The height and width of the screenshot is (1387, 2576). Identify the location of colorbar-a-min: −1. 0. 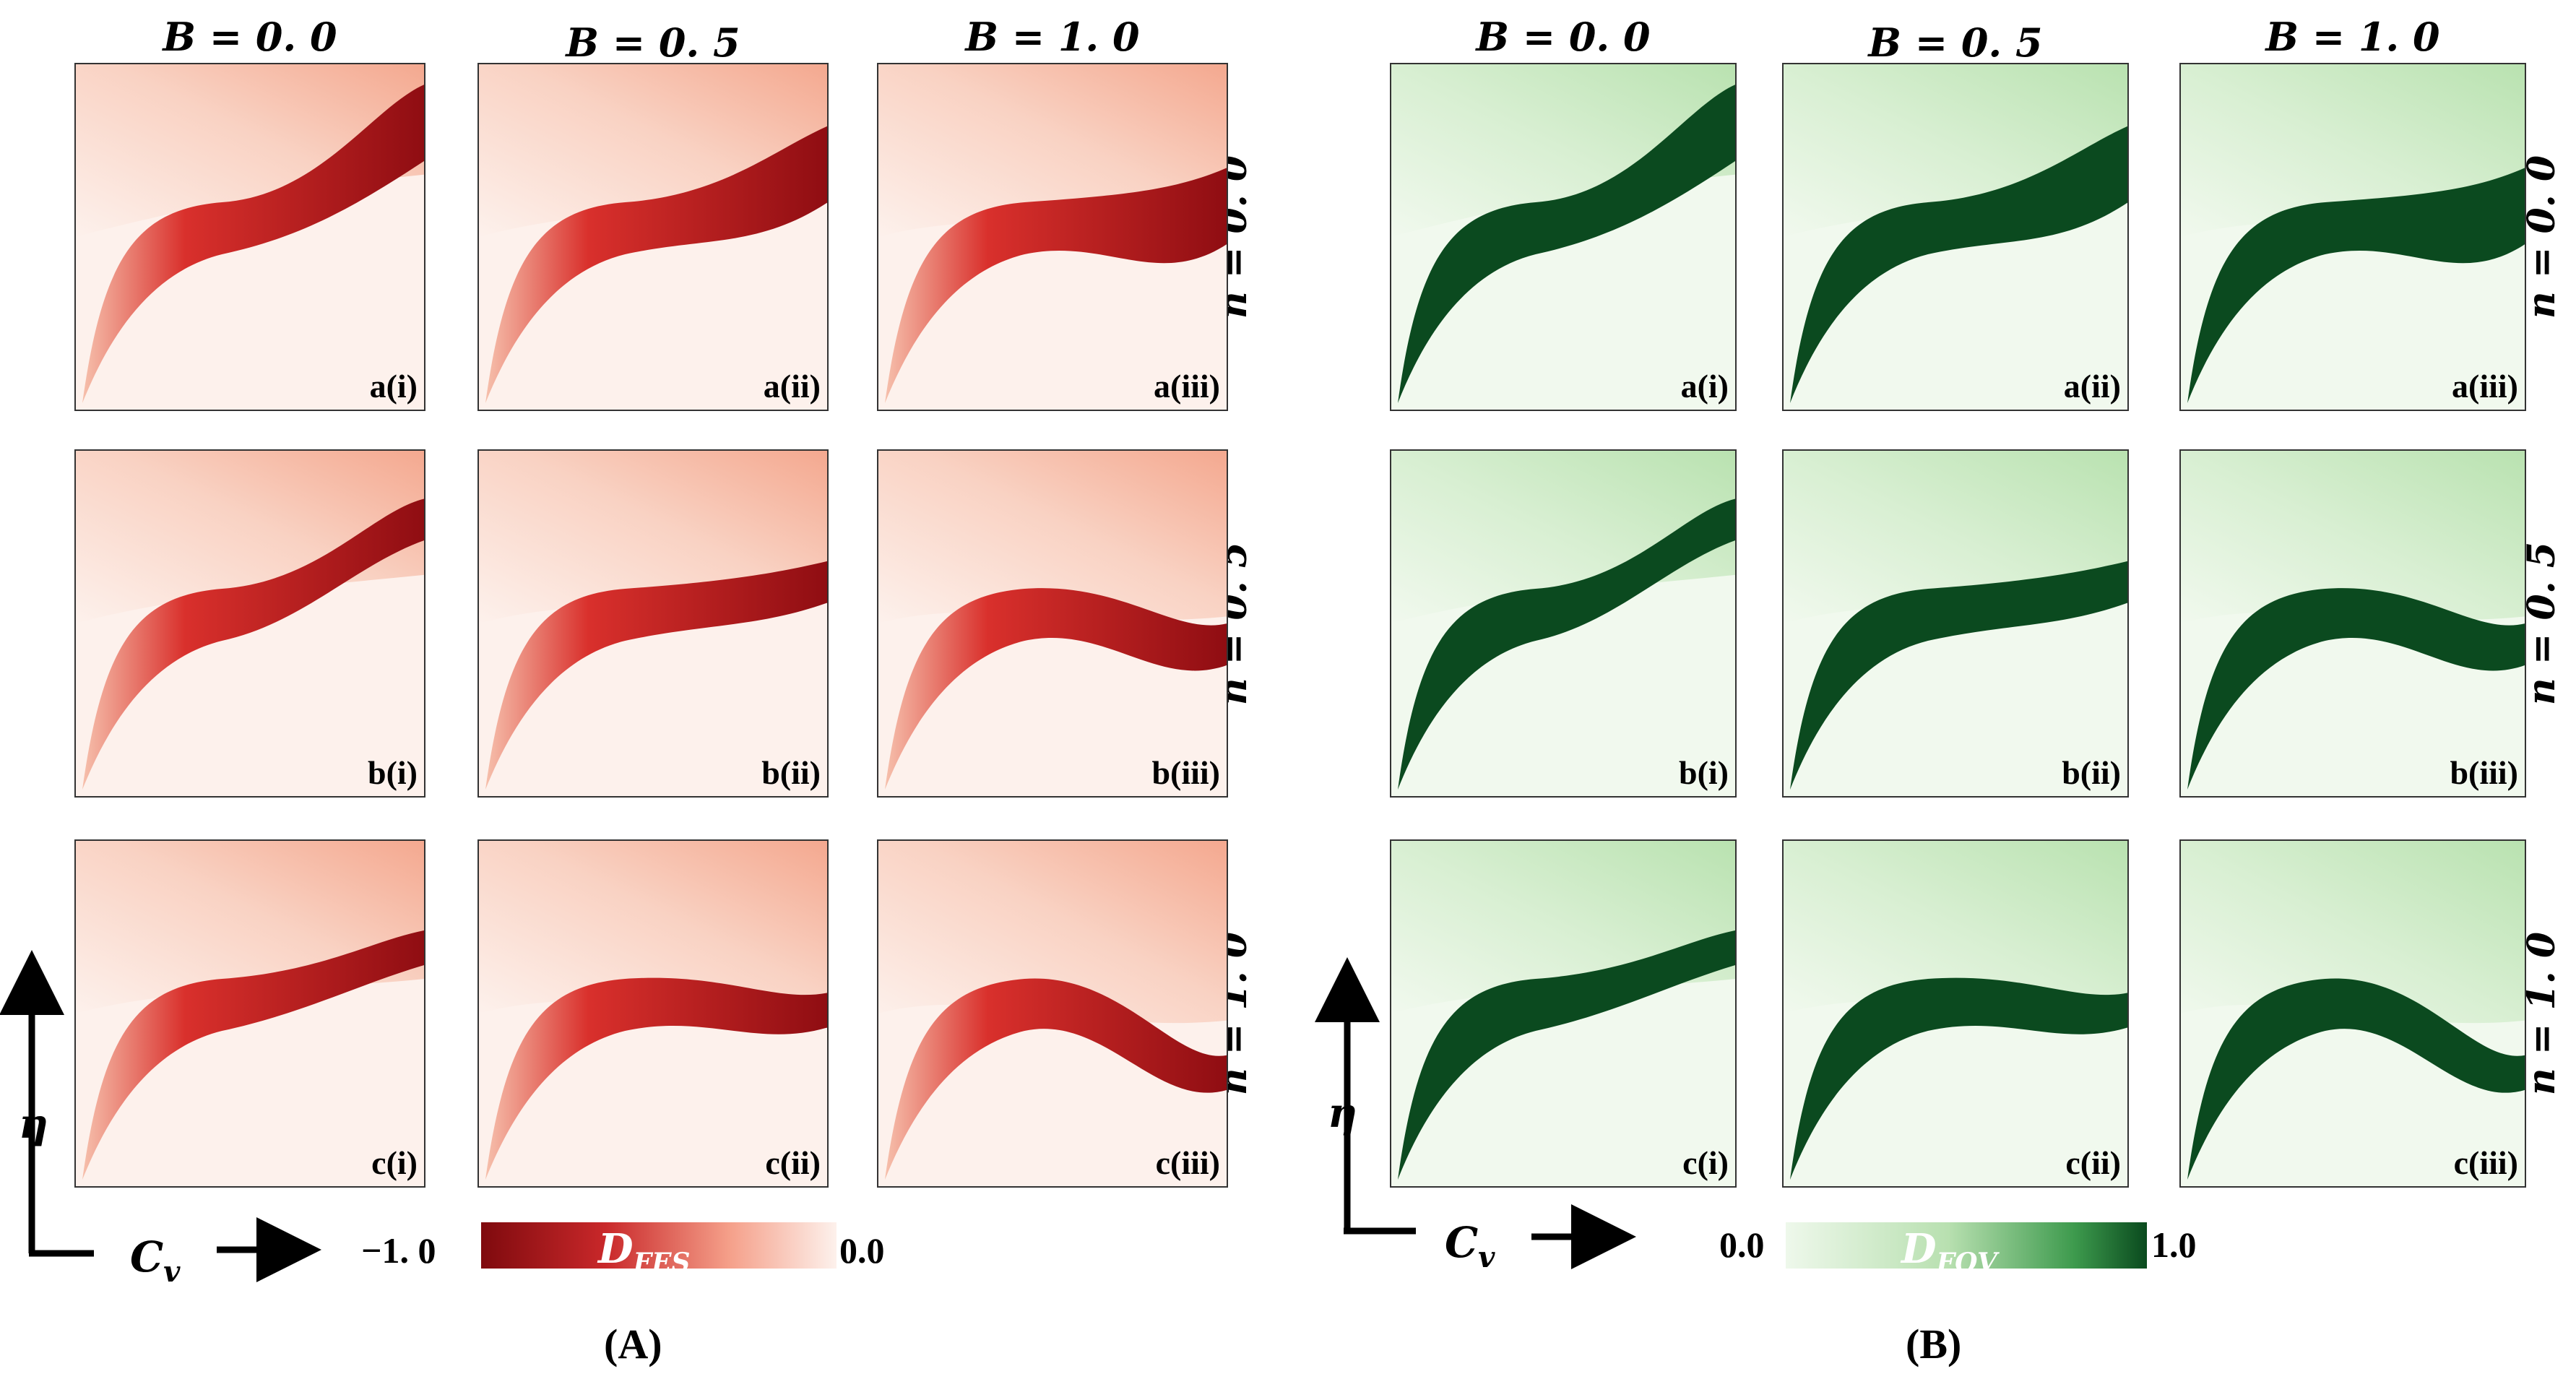
(398, 1250).